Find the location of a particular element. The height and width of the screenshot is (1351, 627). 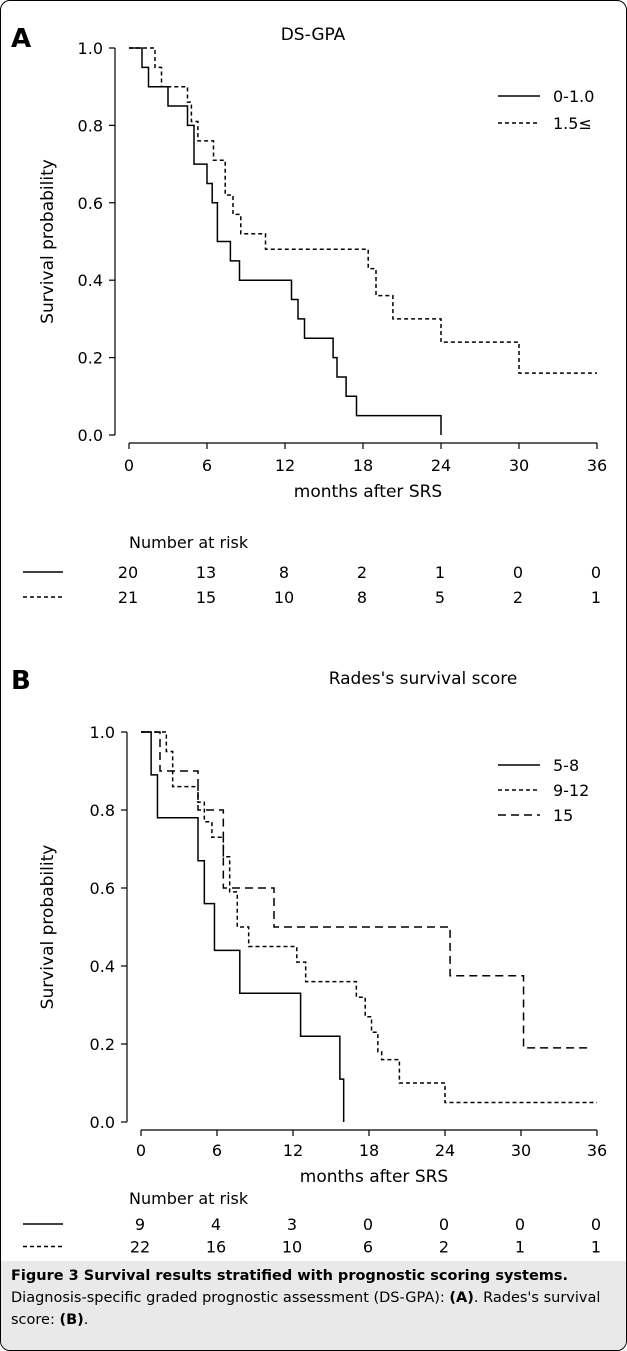

panel-a-letter: A is located at coordinates (21, 39).